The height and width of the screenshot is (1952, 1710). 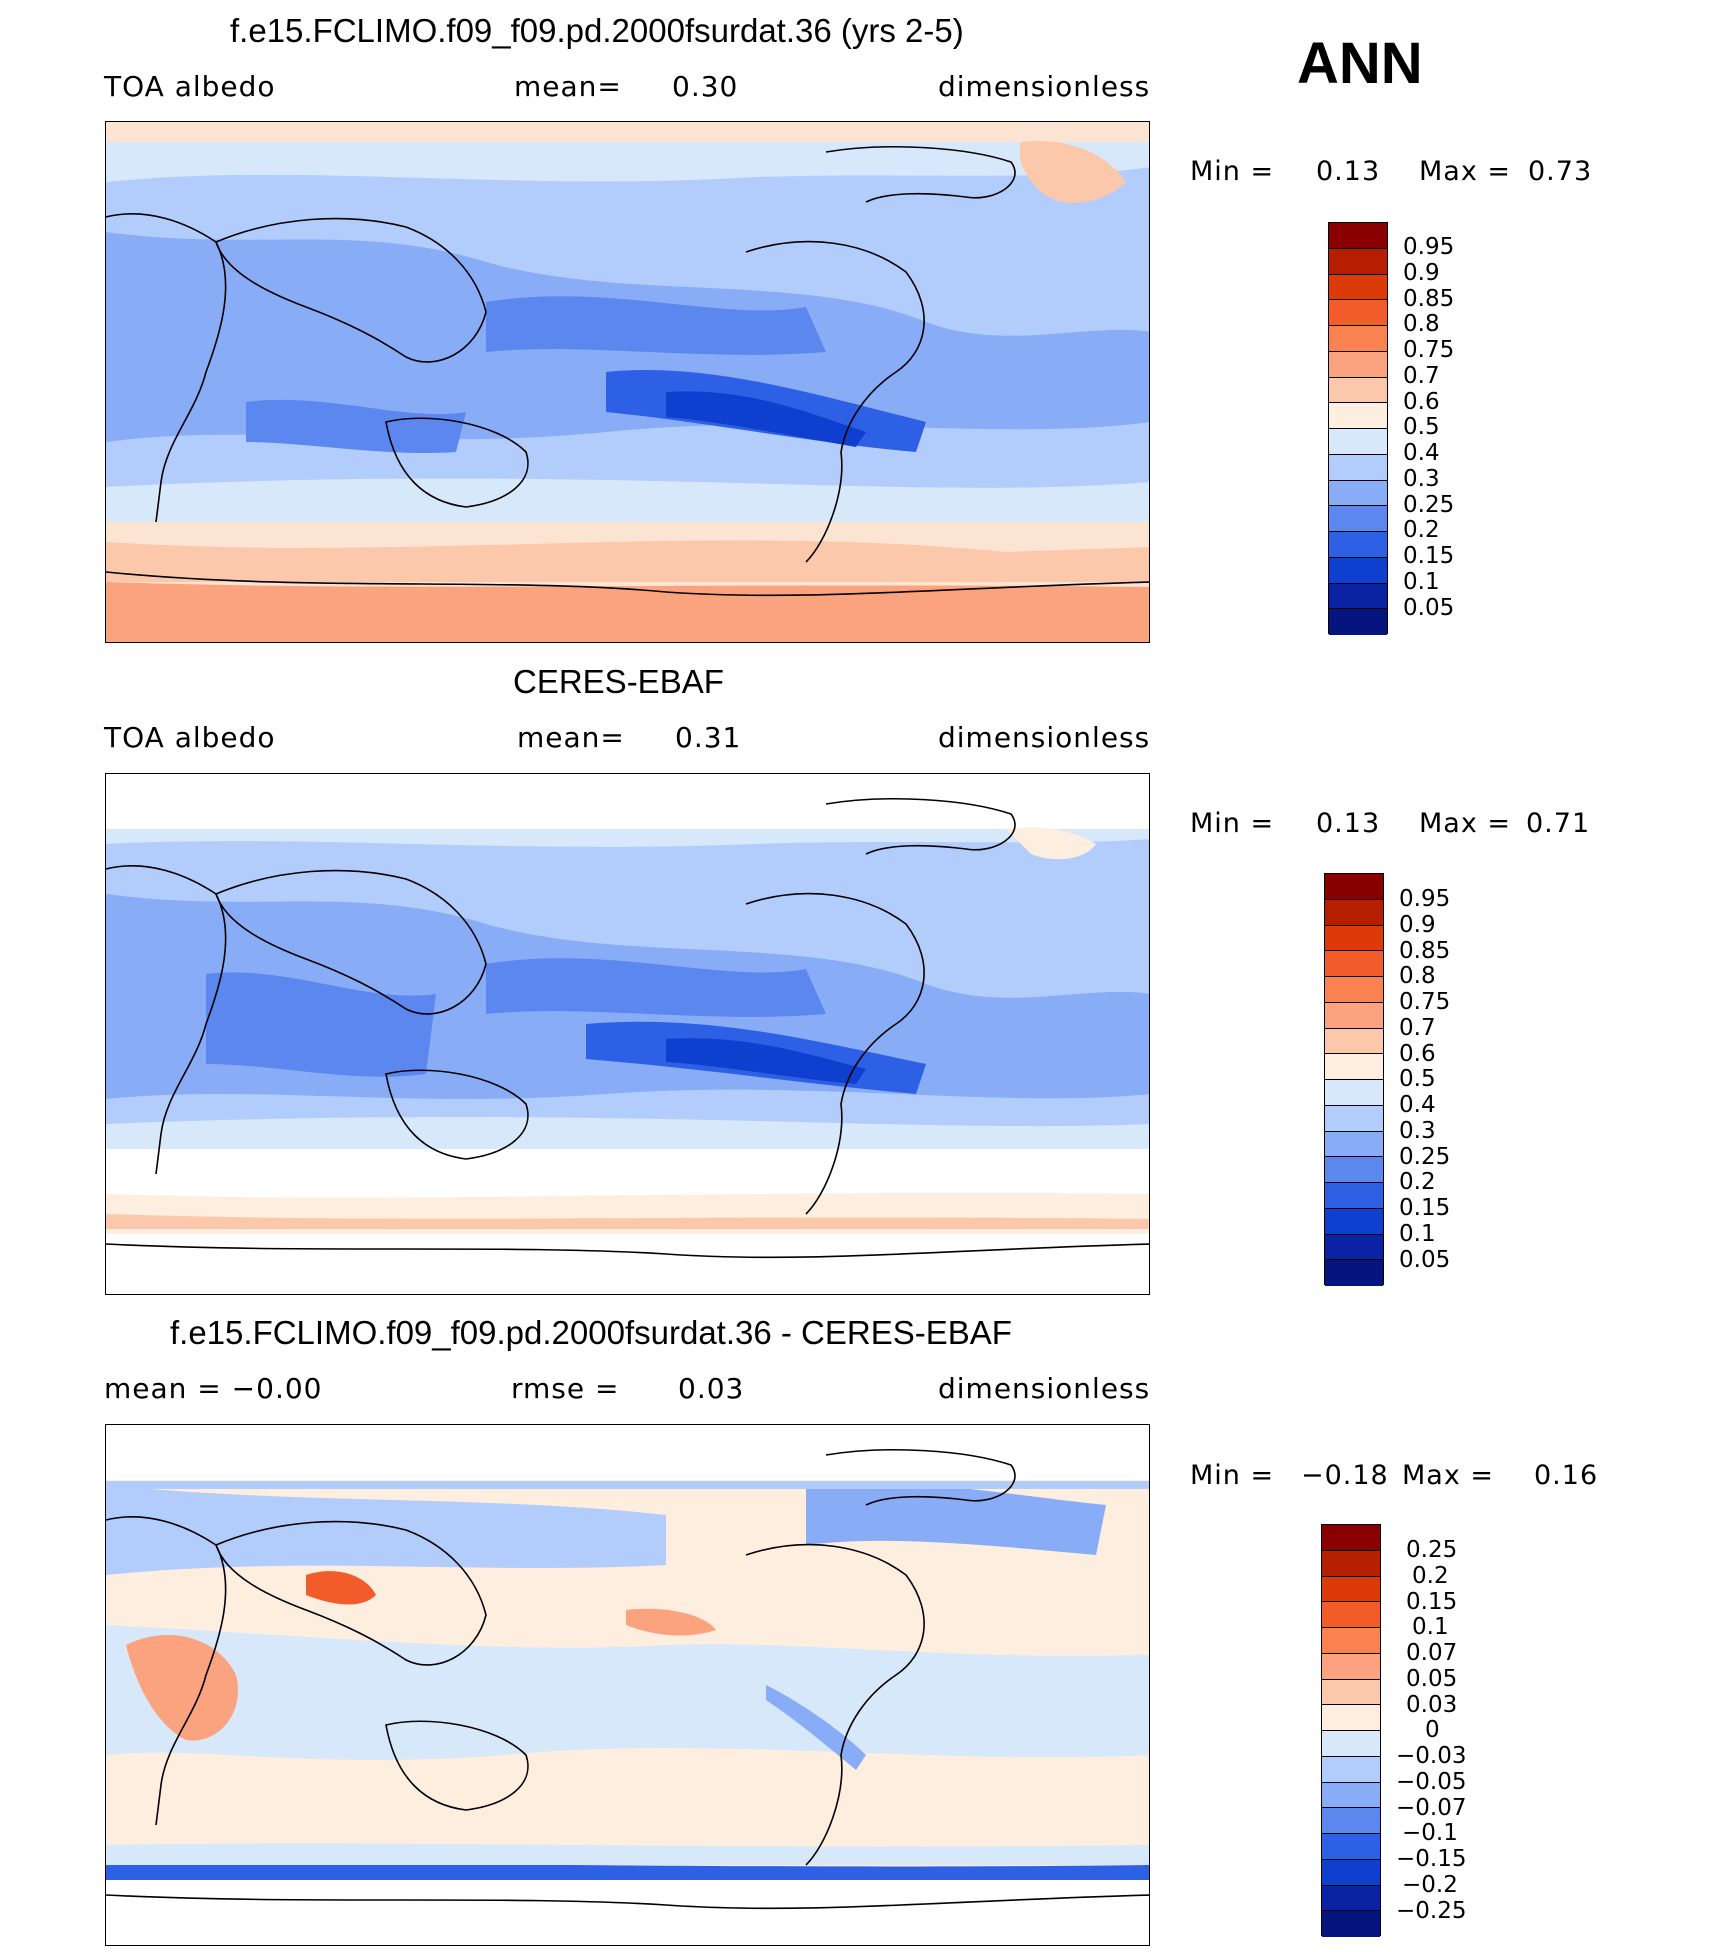 What do you see at coordinates (1348, 823) in the screenshot?
I see `panel2-min-value: 0.13` at bounding box center [1348, 823].